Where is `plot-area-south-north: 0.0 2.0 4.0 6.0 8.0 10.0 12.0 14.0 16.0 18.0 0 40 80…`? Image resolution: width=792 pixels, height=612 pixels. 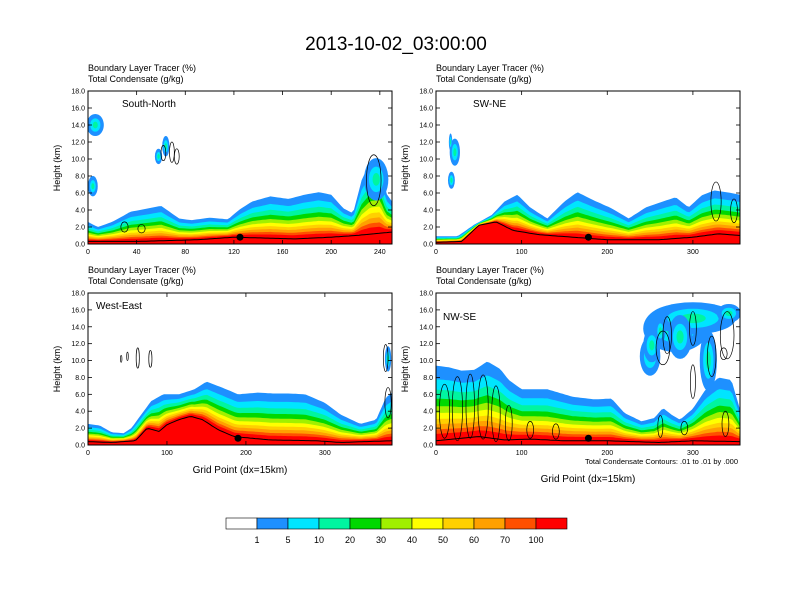
plot-area-south-north: 0.0 2.0 4.0 6.0 8.0 10.0 12.0 14.0 16.0 18.0 0 40 80… is located at coordinates (232, 172).